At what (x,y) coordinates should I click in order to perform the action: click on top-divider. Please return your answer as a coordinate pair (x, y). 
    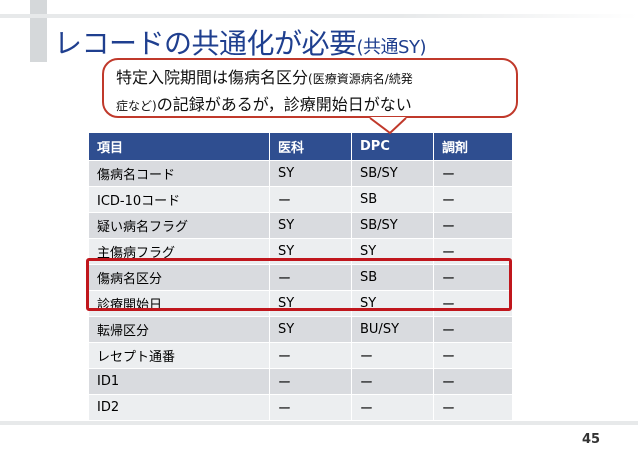
    Looking at the image, I should click on (319, 16).